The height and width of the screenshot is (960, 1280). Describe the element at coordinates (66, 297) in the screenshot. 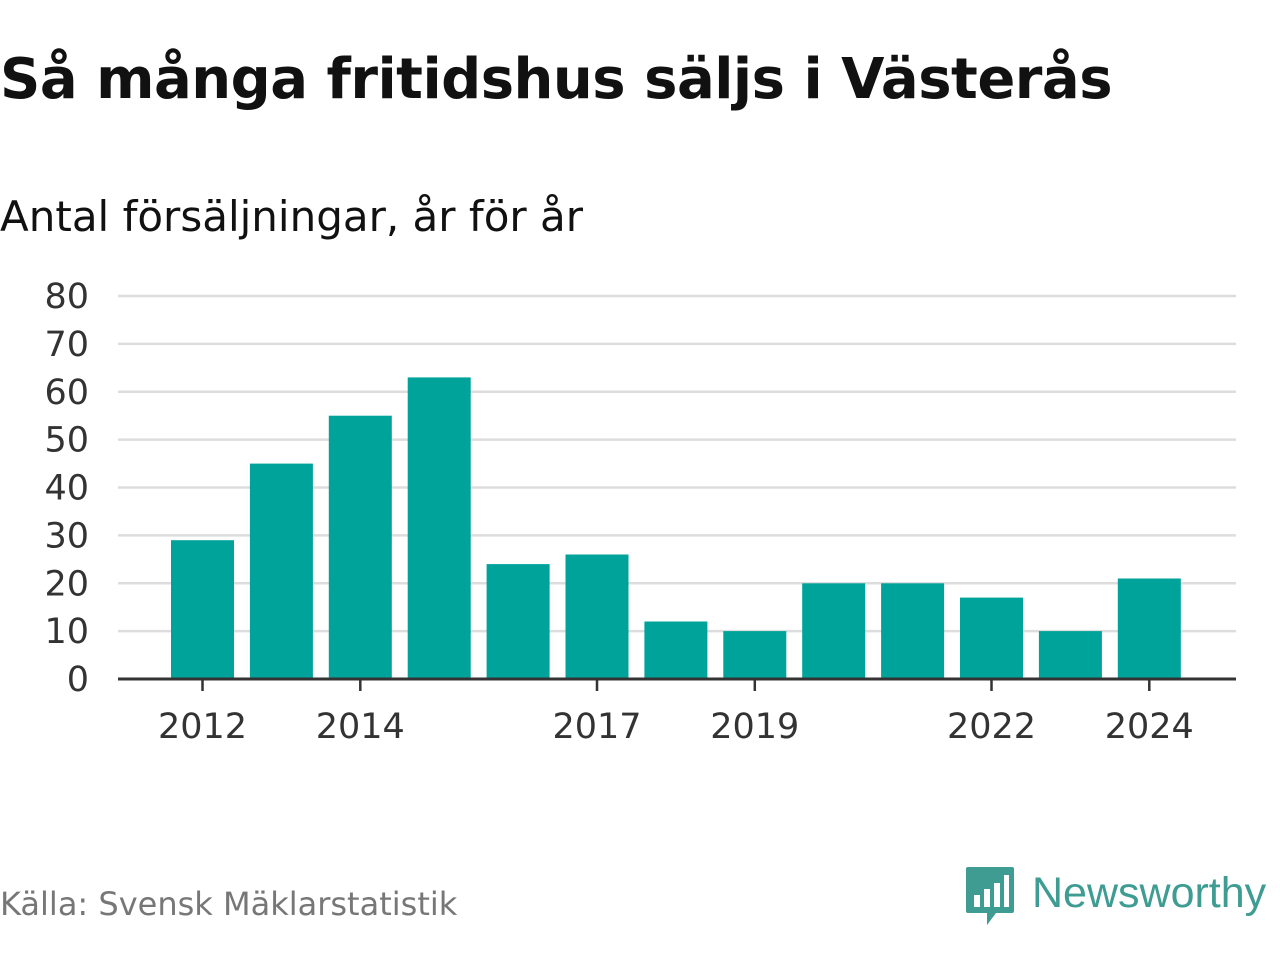

I see `y-tick-label: 80` at that location.